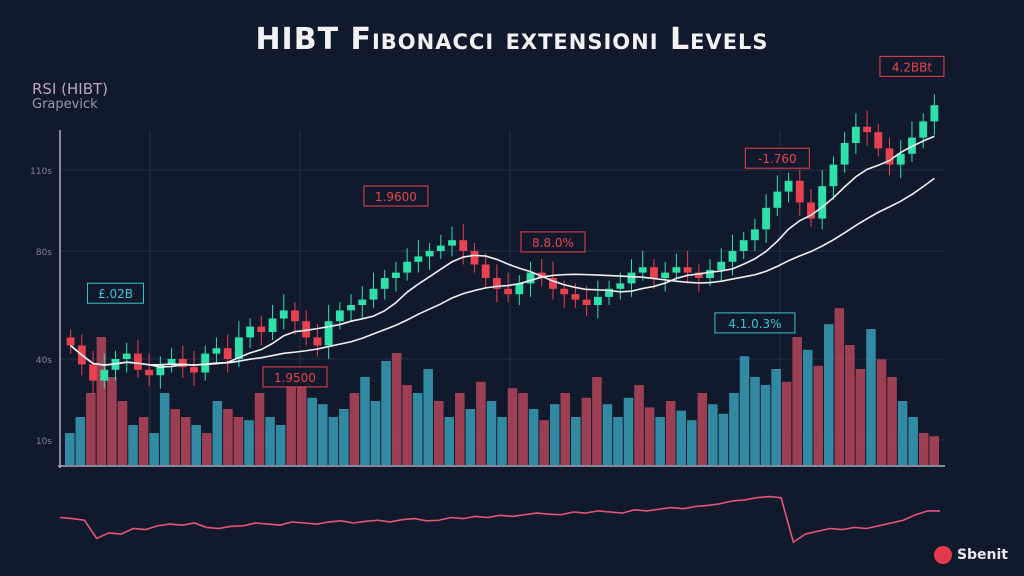 The image size is (1024, 576). I want to click on y-tick-label: 80s, so click(44, 253).